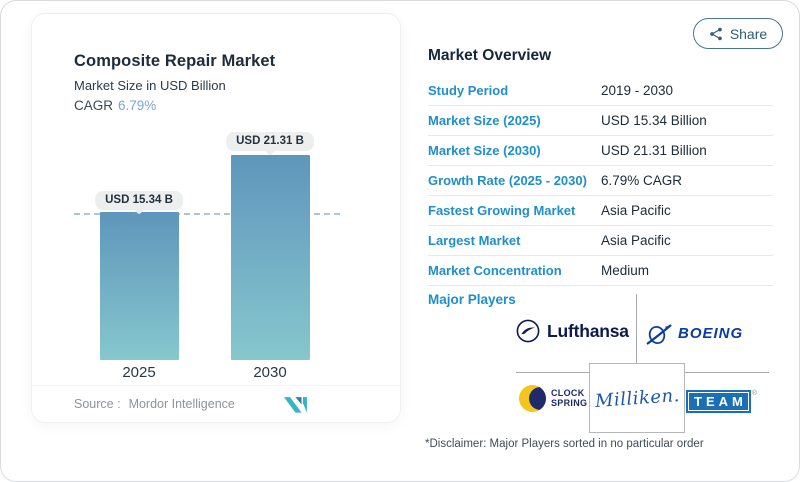 The height and width of the screenshot is (482, 800). Describe the element at coordinates (654, 120) in the screenshot. I see `row-value: USD 15.34 Billion` at that location.